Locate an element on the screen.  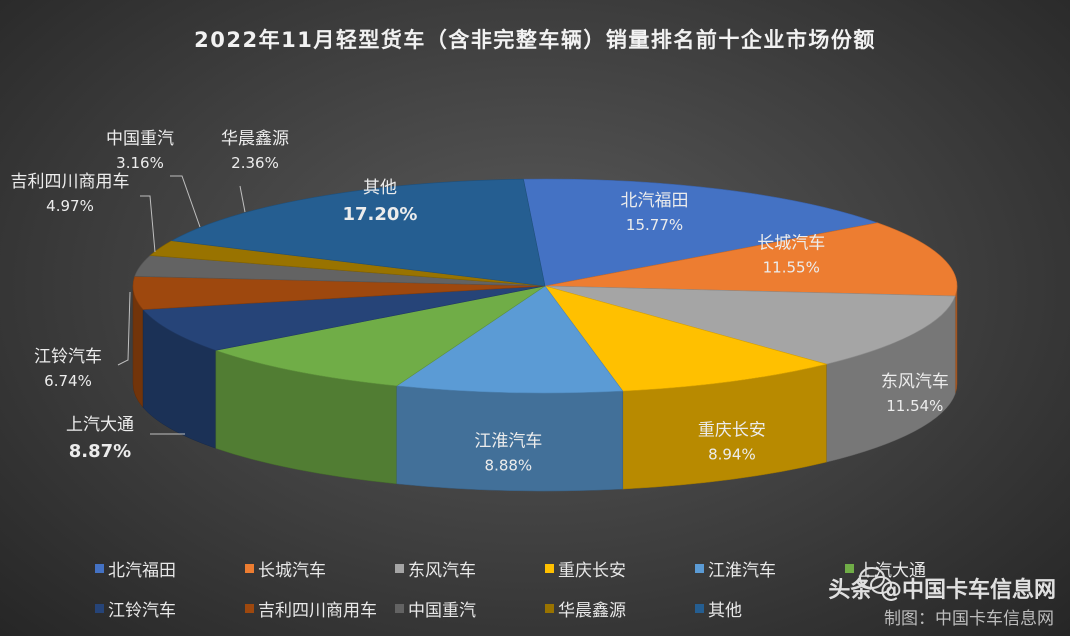
legend-label: 江淮汽车 is located at coordinates (742, 571).